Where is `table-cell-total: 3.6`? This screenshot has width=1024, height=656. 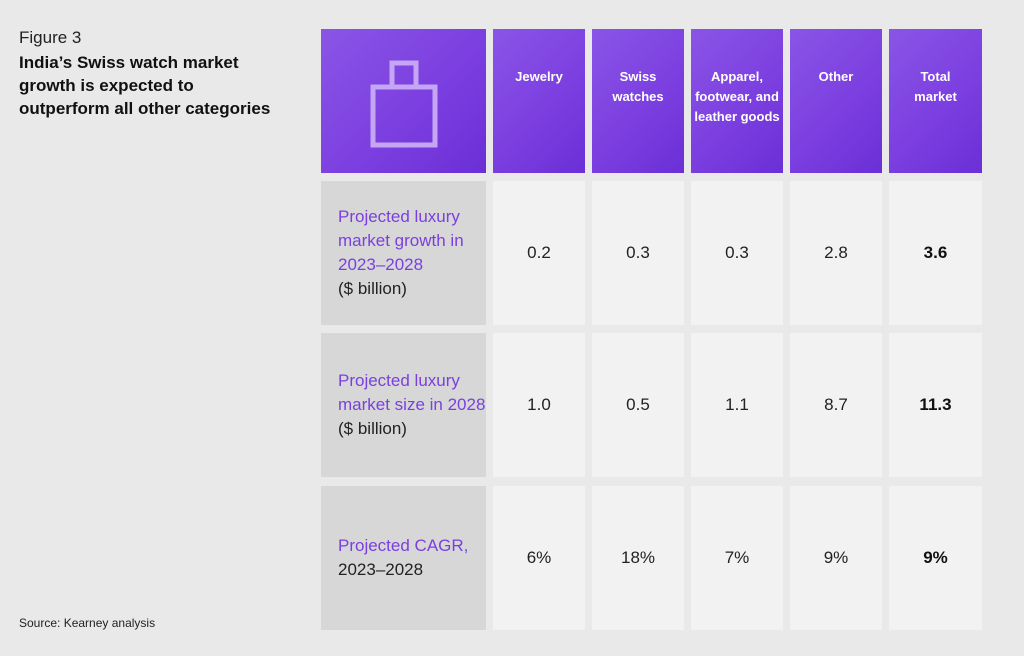 table-cell-total: 3.6 is located at coordinates (935, 253).